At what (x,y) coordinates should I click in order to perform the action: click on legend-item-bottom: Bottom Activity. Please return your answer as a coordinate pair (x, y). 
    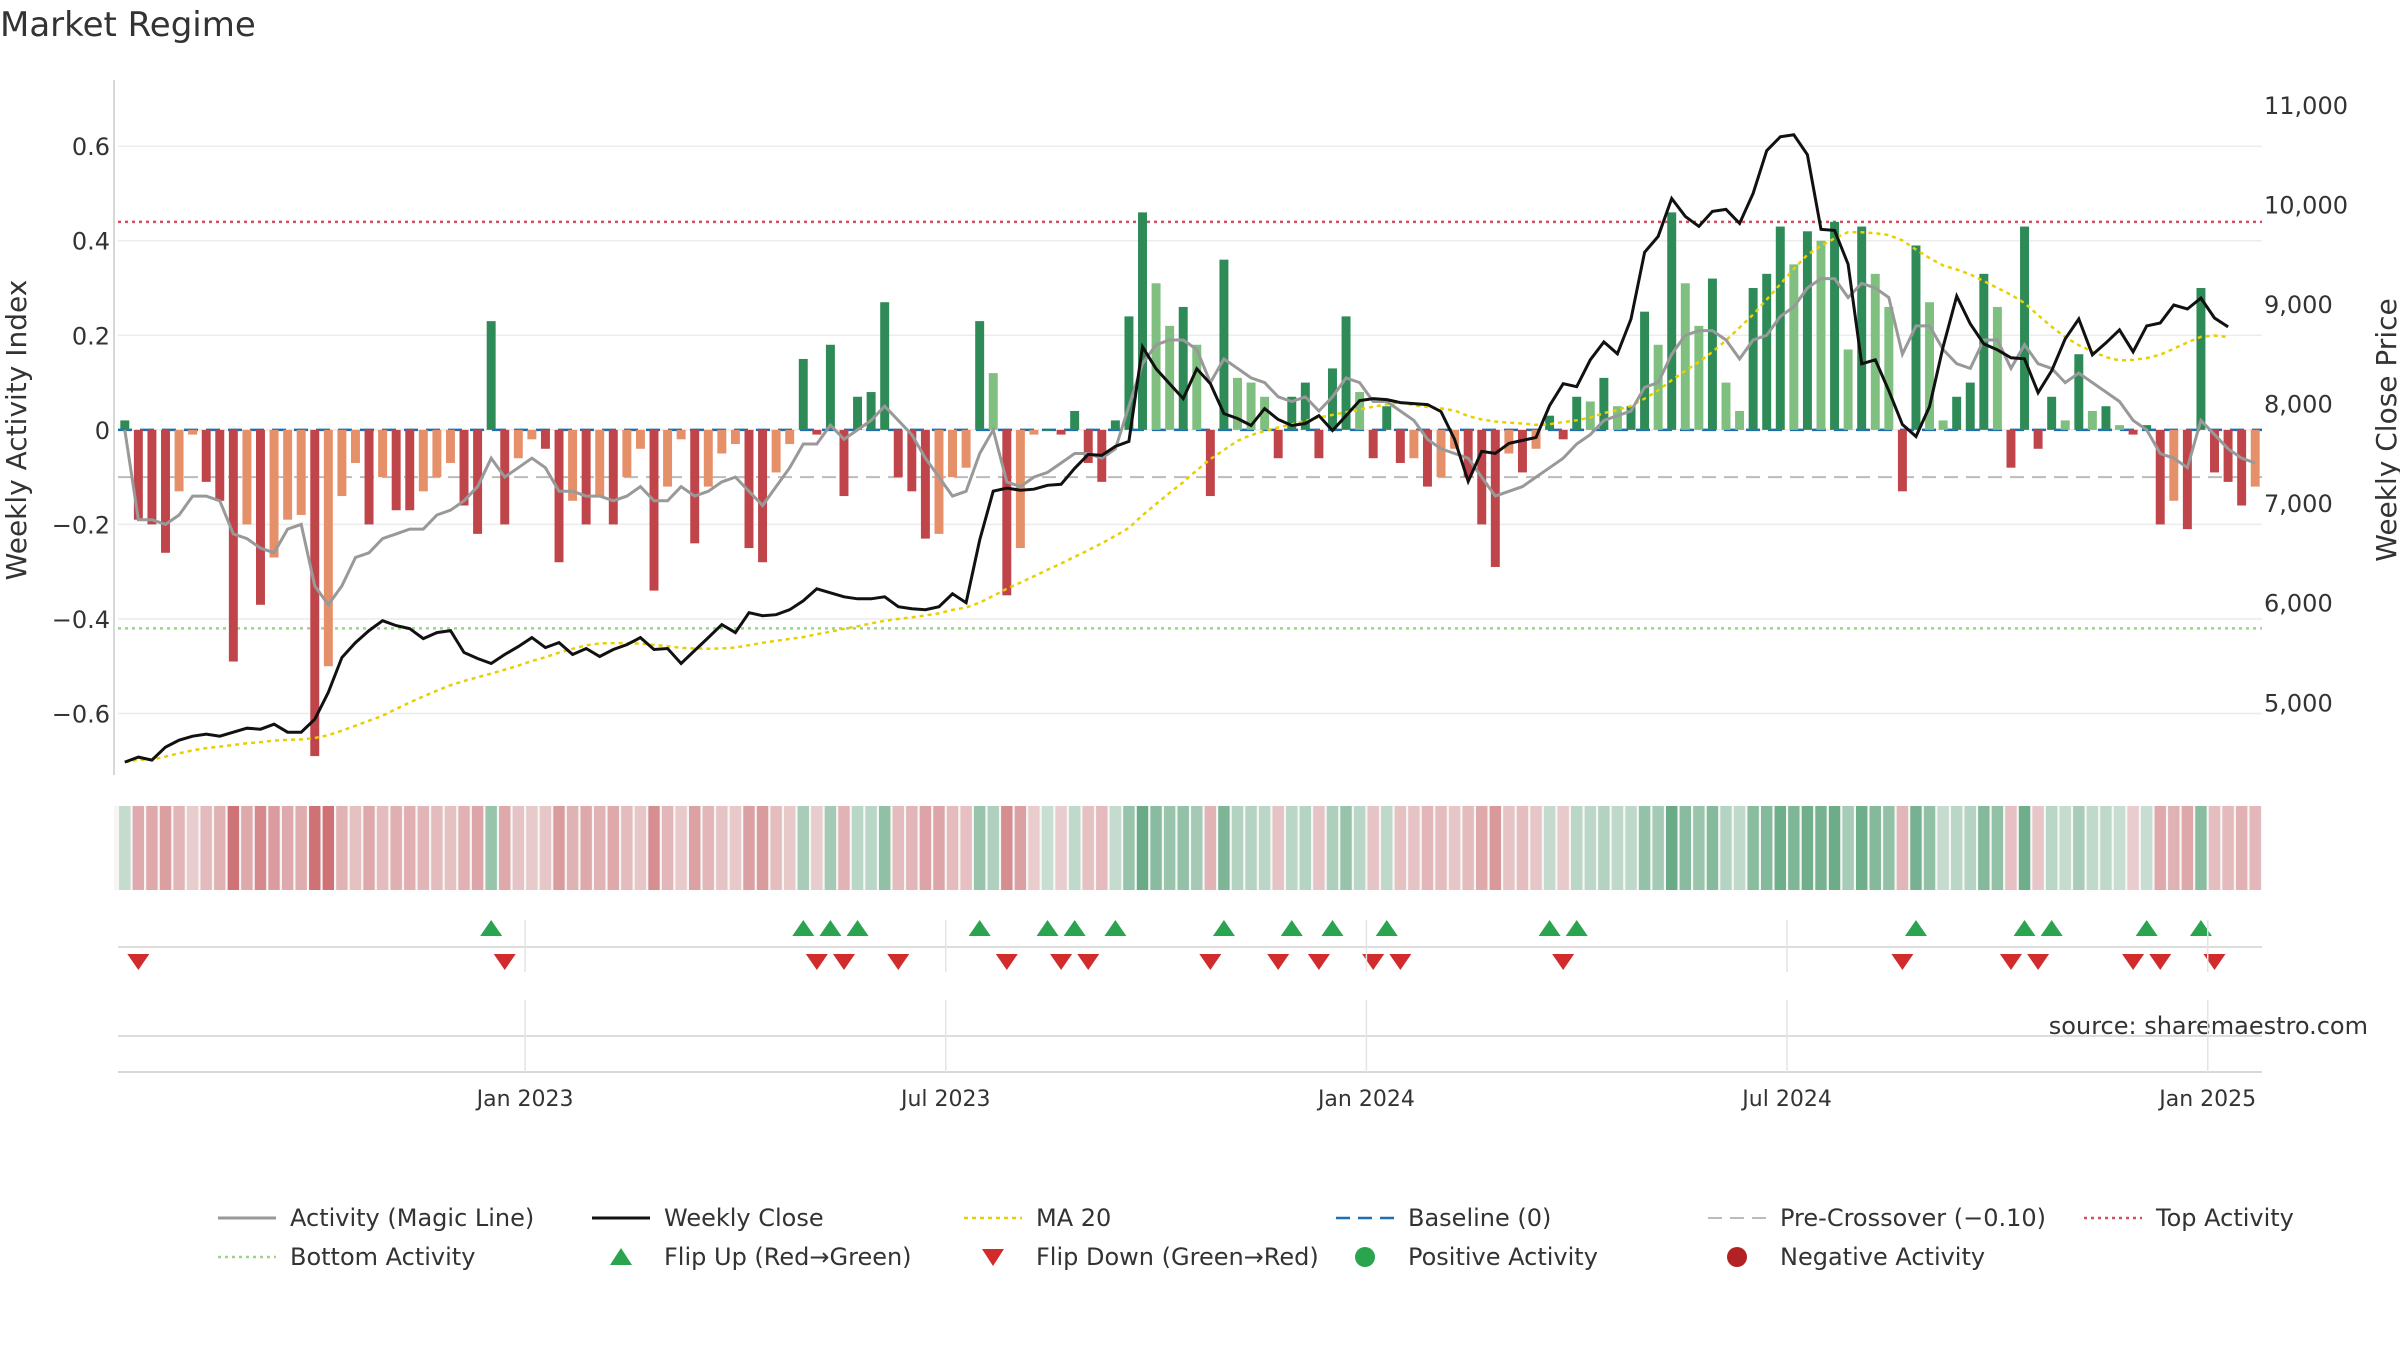
    Looking at the image, I should click on (346, 1257).